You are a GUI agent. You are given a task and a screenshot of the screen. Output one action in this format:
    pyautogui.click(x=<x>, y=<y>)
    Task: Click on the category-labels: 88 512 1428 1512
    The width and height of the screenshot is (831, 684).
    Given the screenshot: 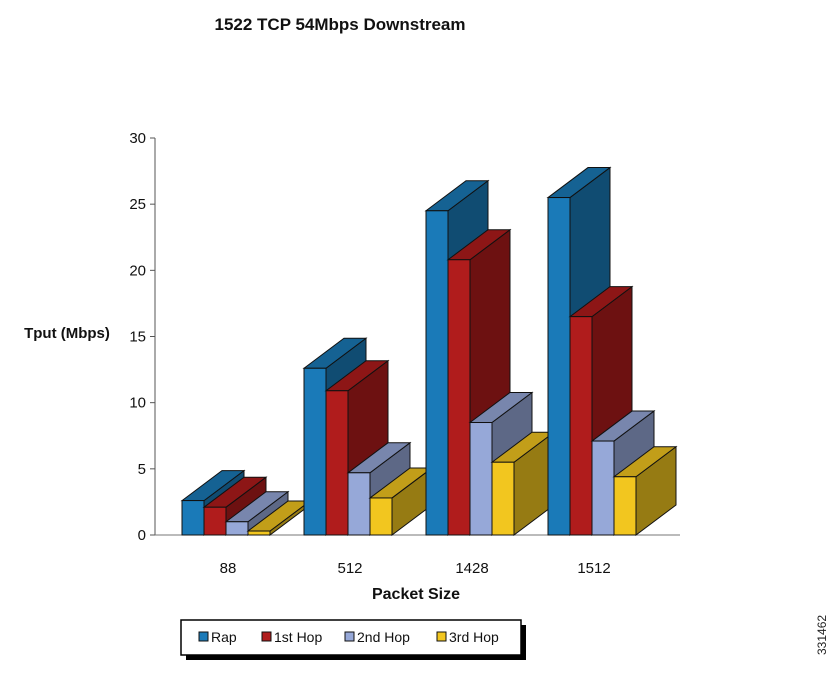 What is the action you would take?
    pyautogui.click(x=415, y=568)
    